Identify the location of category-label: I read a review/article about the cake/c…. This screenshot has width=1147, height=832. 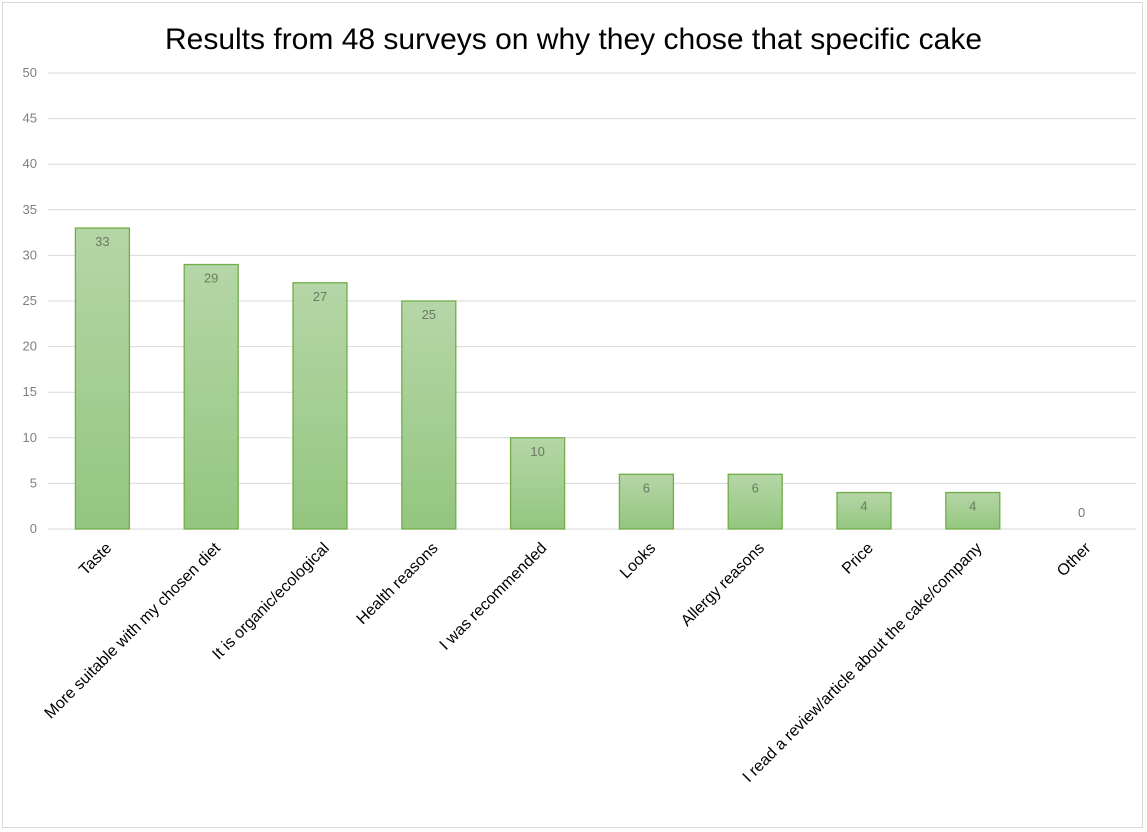
(863, 663).